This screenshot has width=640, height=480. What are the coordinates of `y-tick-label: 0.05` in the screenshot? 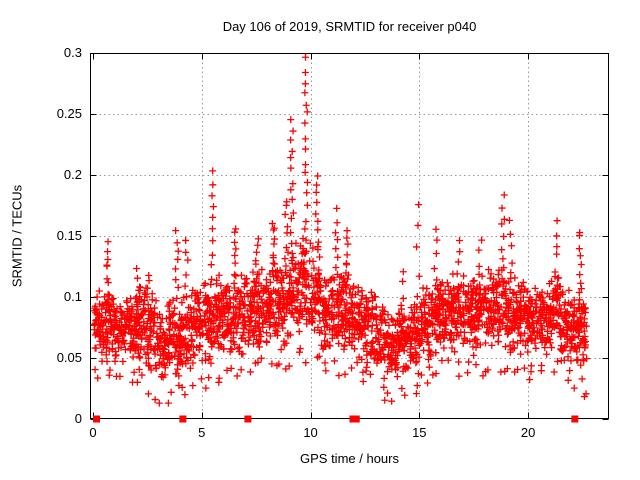 It's located at (69, 357).